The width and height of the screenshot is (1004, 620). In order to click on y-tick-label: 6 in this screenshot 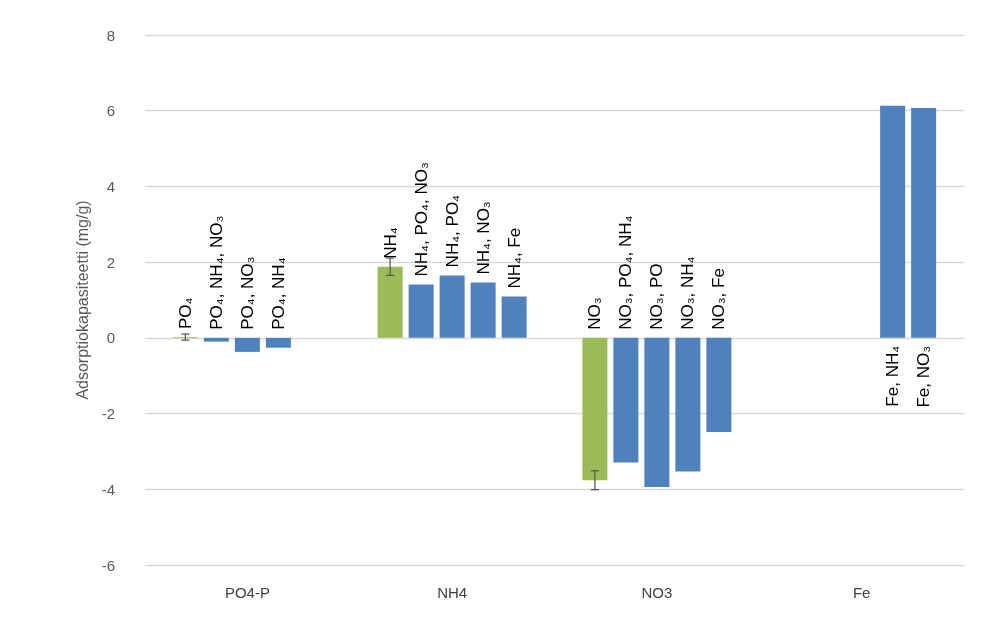, I will do `click(110, 111)`.